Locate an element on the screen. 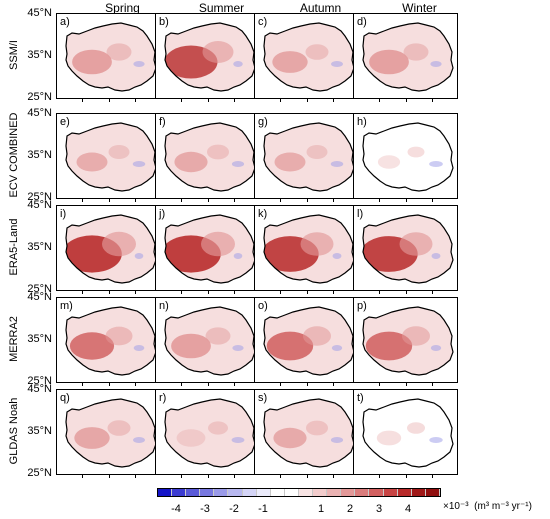 The width and height of the screenshot is (550, 519). panel-label: k) is located at coordinates (263, 214).